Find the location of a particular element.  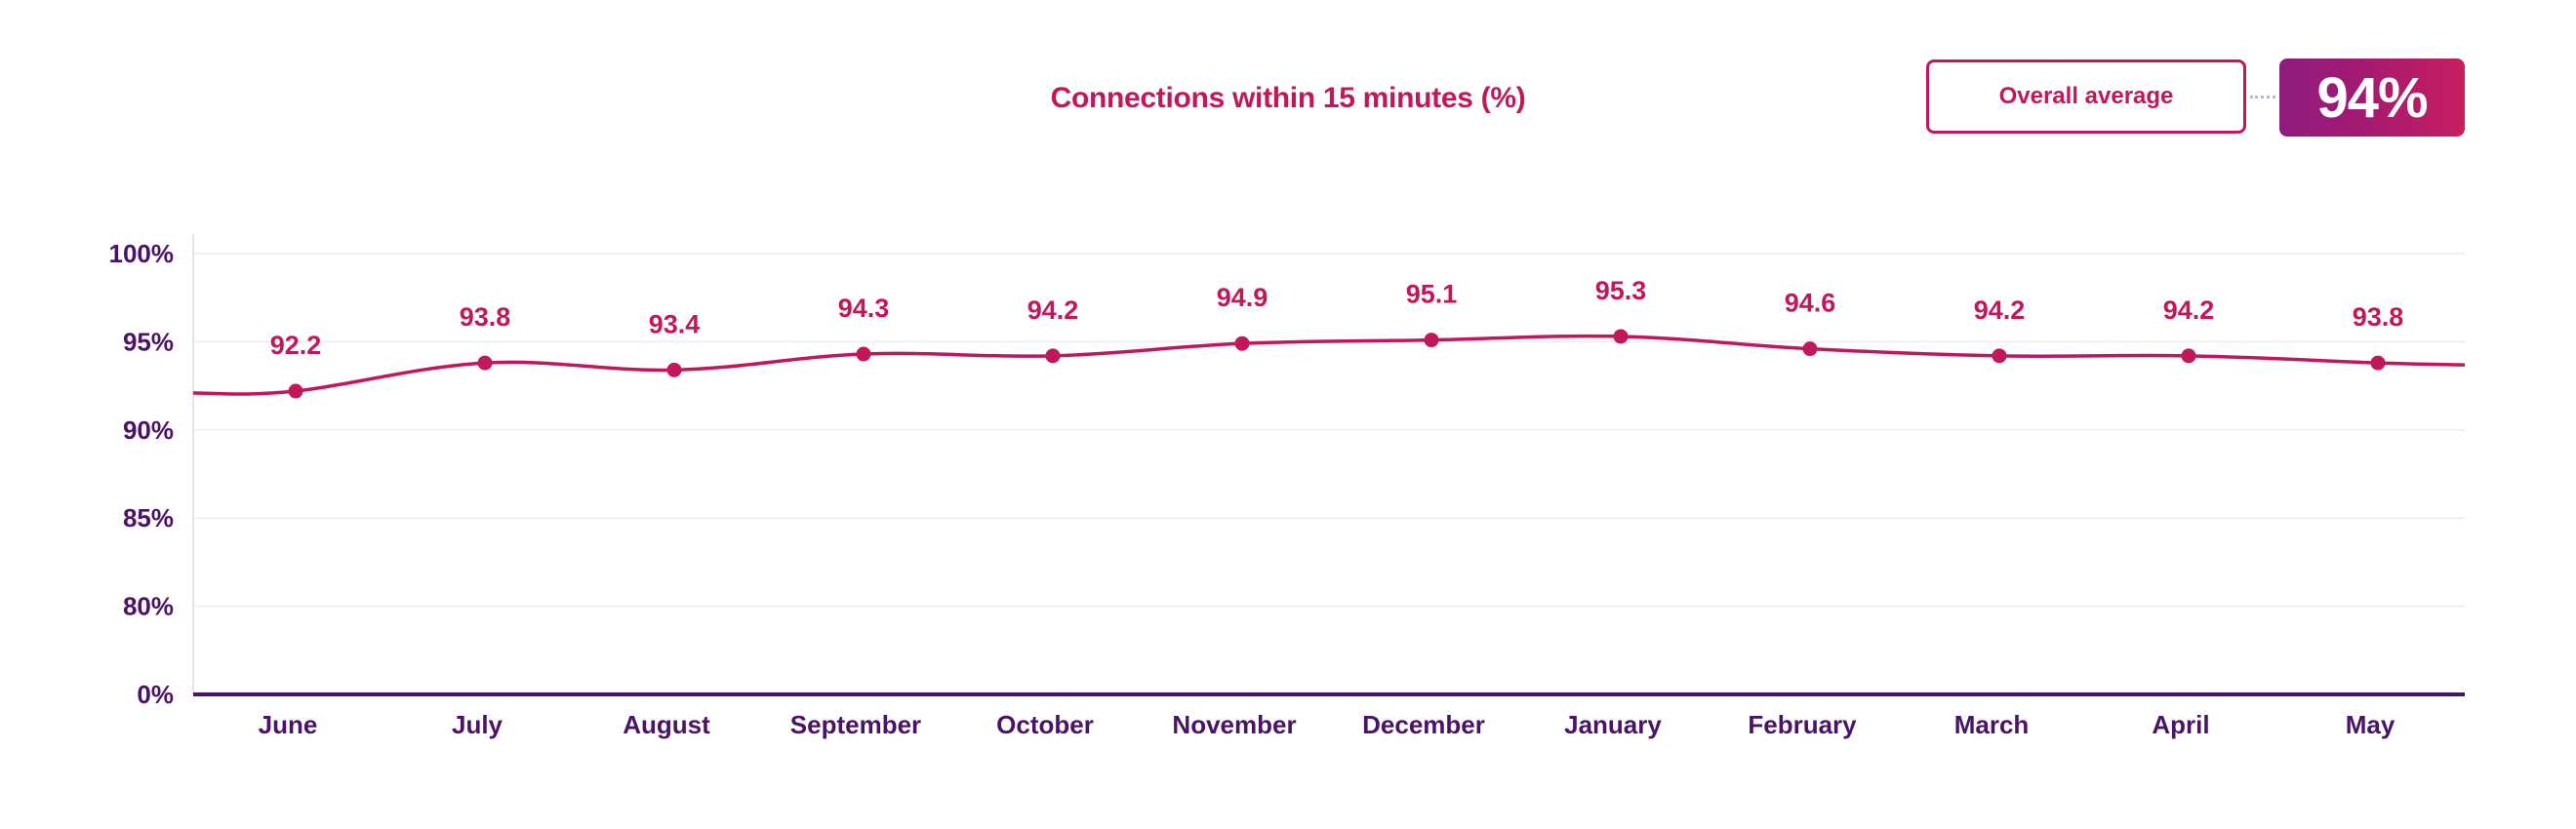

y-tick-label: 0% is located at coordinates (155, 695).